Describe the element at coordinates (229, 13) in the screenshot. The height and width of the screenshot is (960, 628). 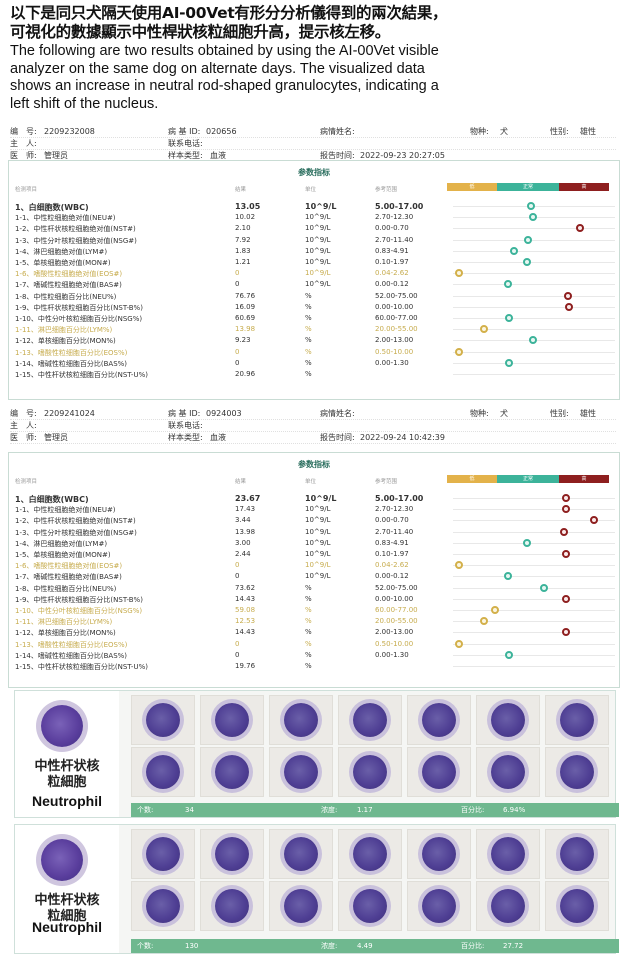
I see `caption-zh-line-1: 以下是同只犬隔天使用AI-00Vet有形分分析儀得到的兩次結果，` at that location.